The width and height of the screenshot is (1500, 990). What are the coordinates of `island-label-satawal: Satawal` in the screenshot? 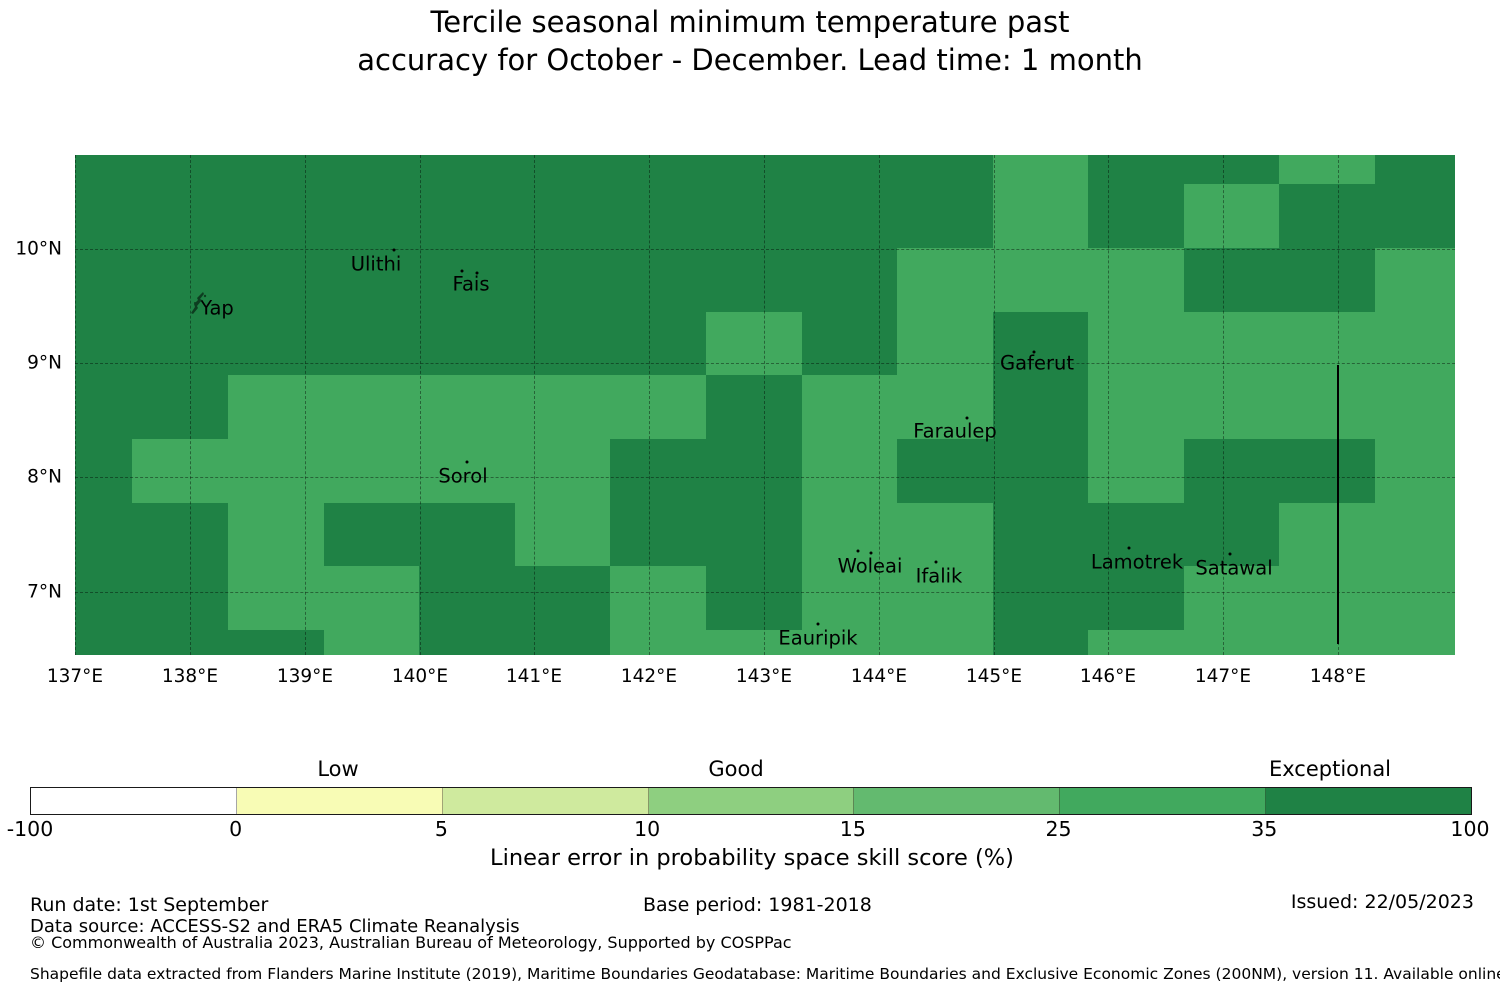 It's located at (1234, 568).